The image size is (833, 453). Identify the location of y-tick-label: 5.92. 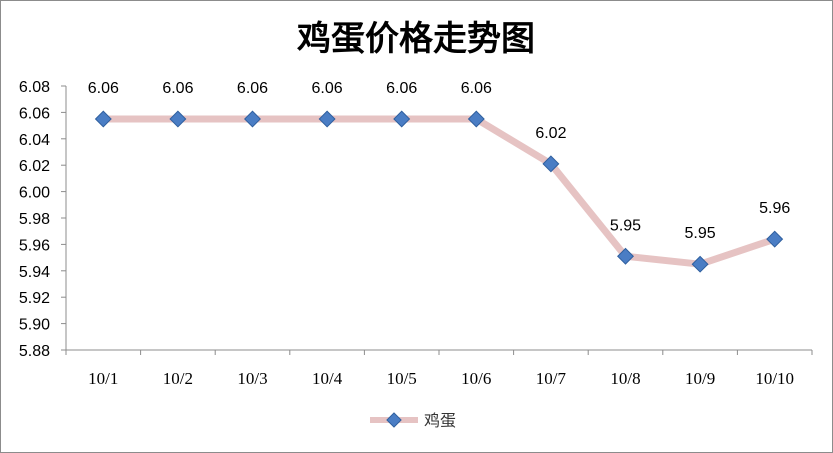
(34, 298).